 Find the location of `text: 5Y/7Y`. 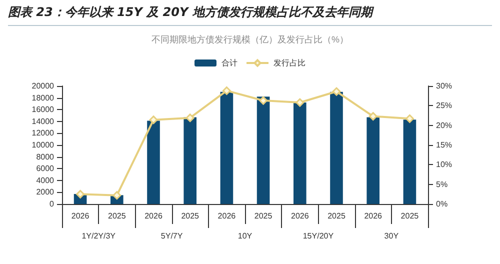

text: 5Y/7Y is located at coordinates (172, 236).